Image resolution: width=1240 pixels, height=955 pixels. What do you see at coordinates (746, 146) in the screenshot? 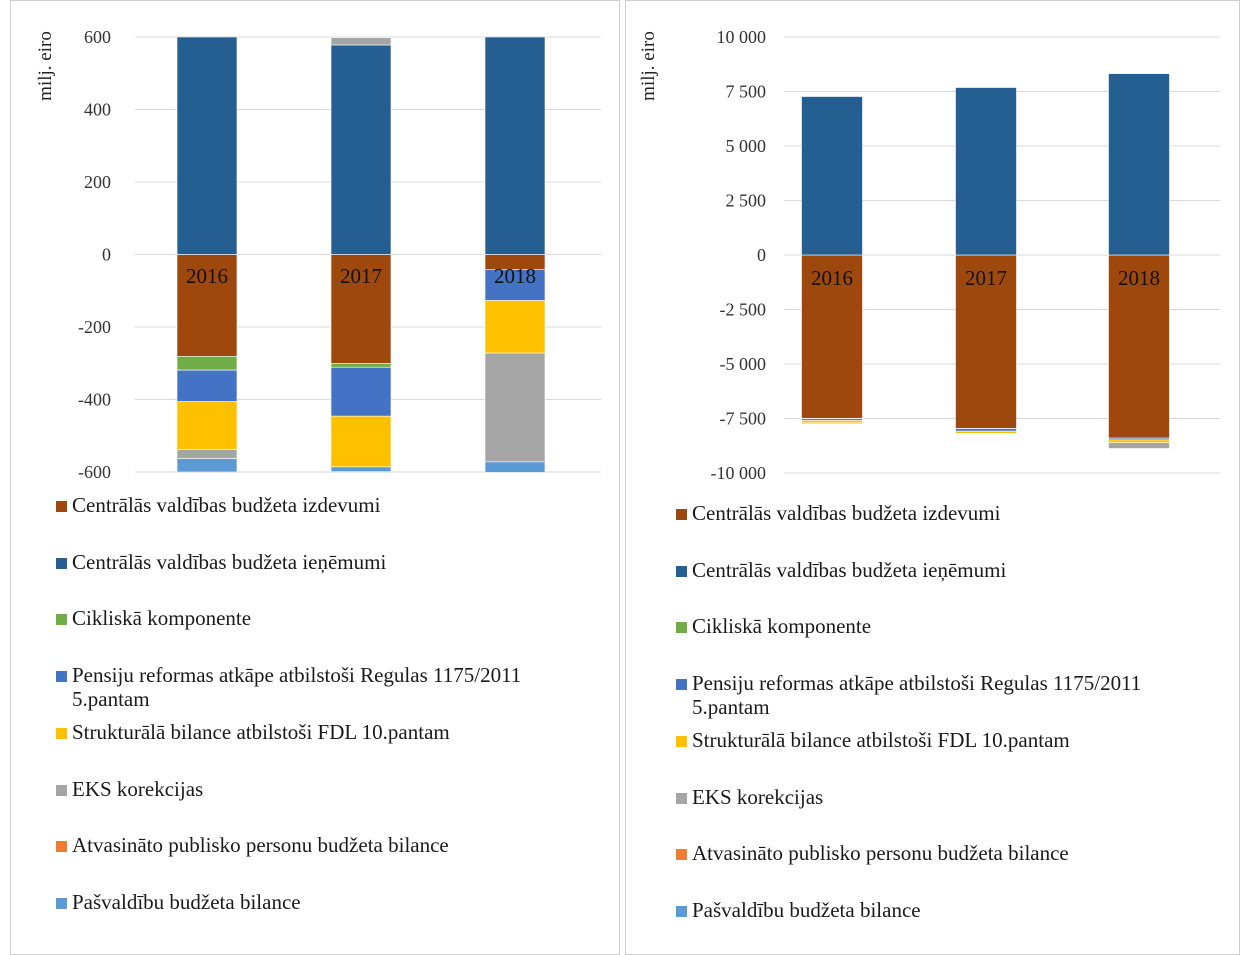
I see `y-tick-label: 5 000` at bounding box center [746, 146].